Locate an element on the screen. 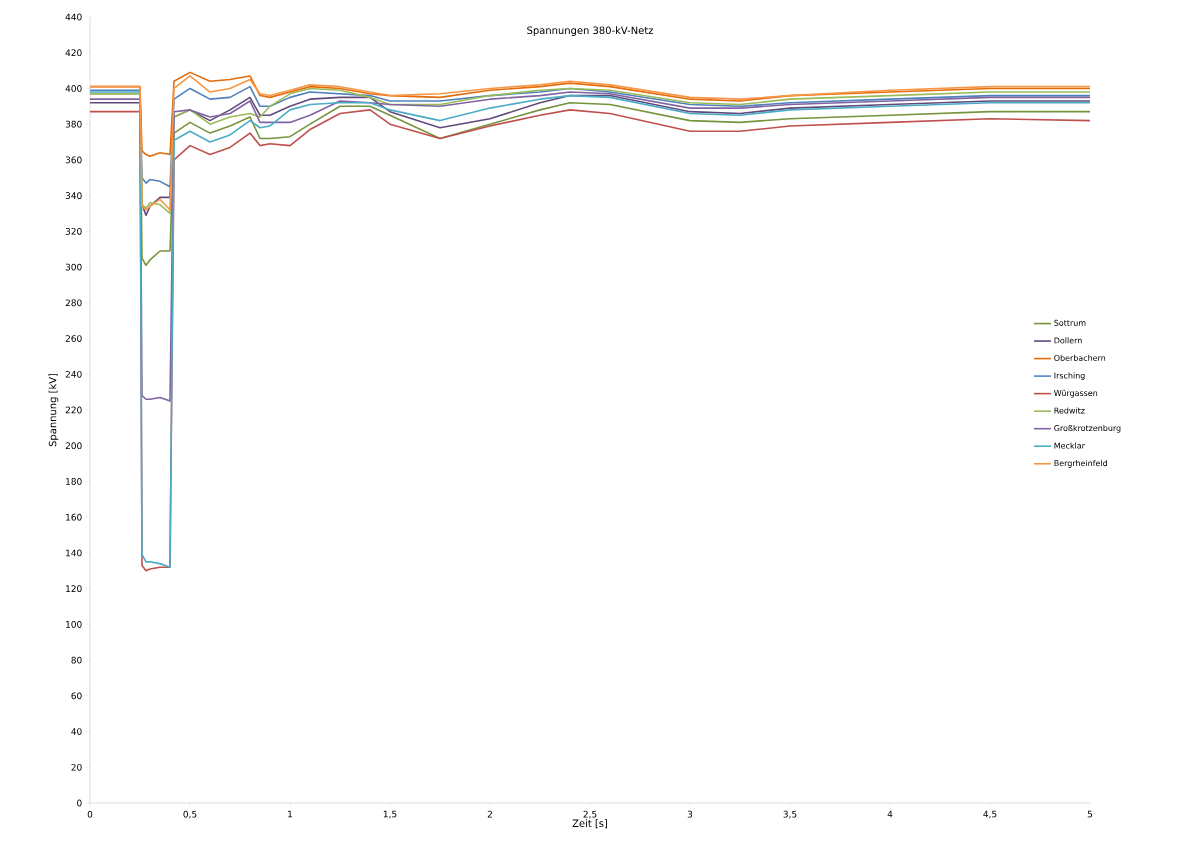  y-tick-label: 260 is located at coordinates (73, 338).